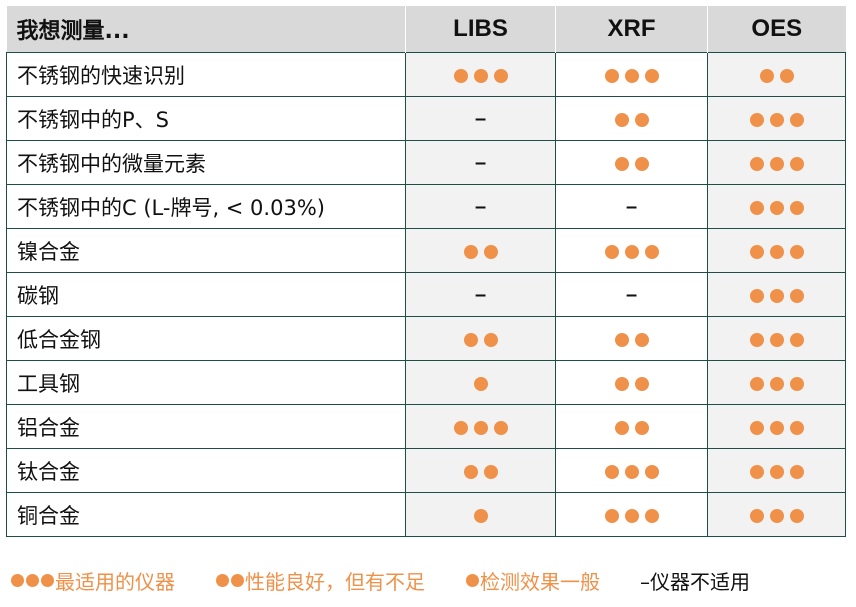 This screenshot has height=607, width=856. I want to click on header-row: 我想测量... LIBS XRF OES, so click(426, 29).